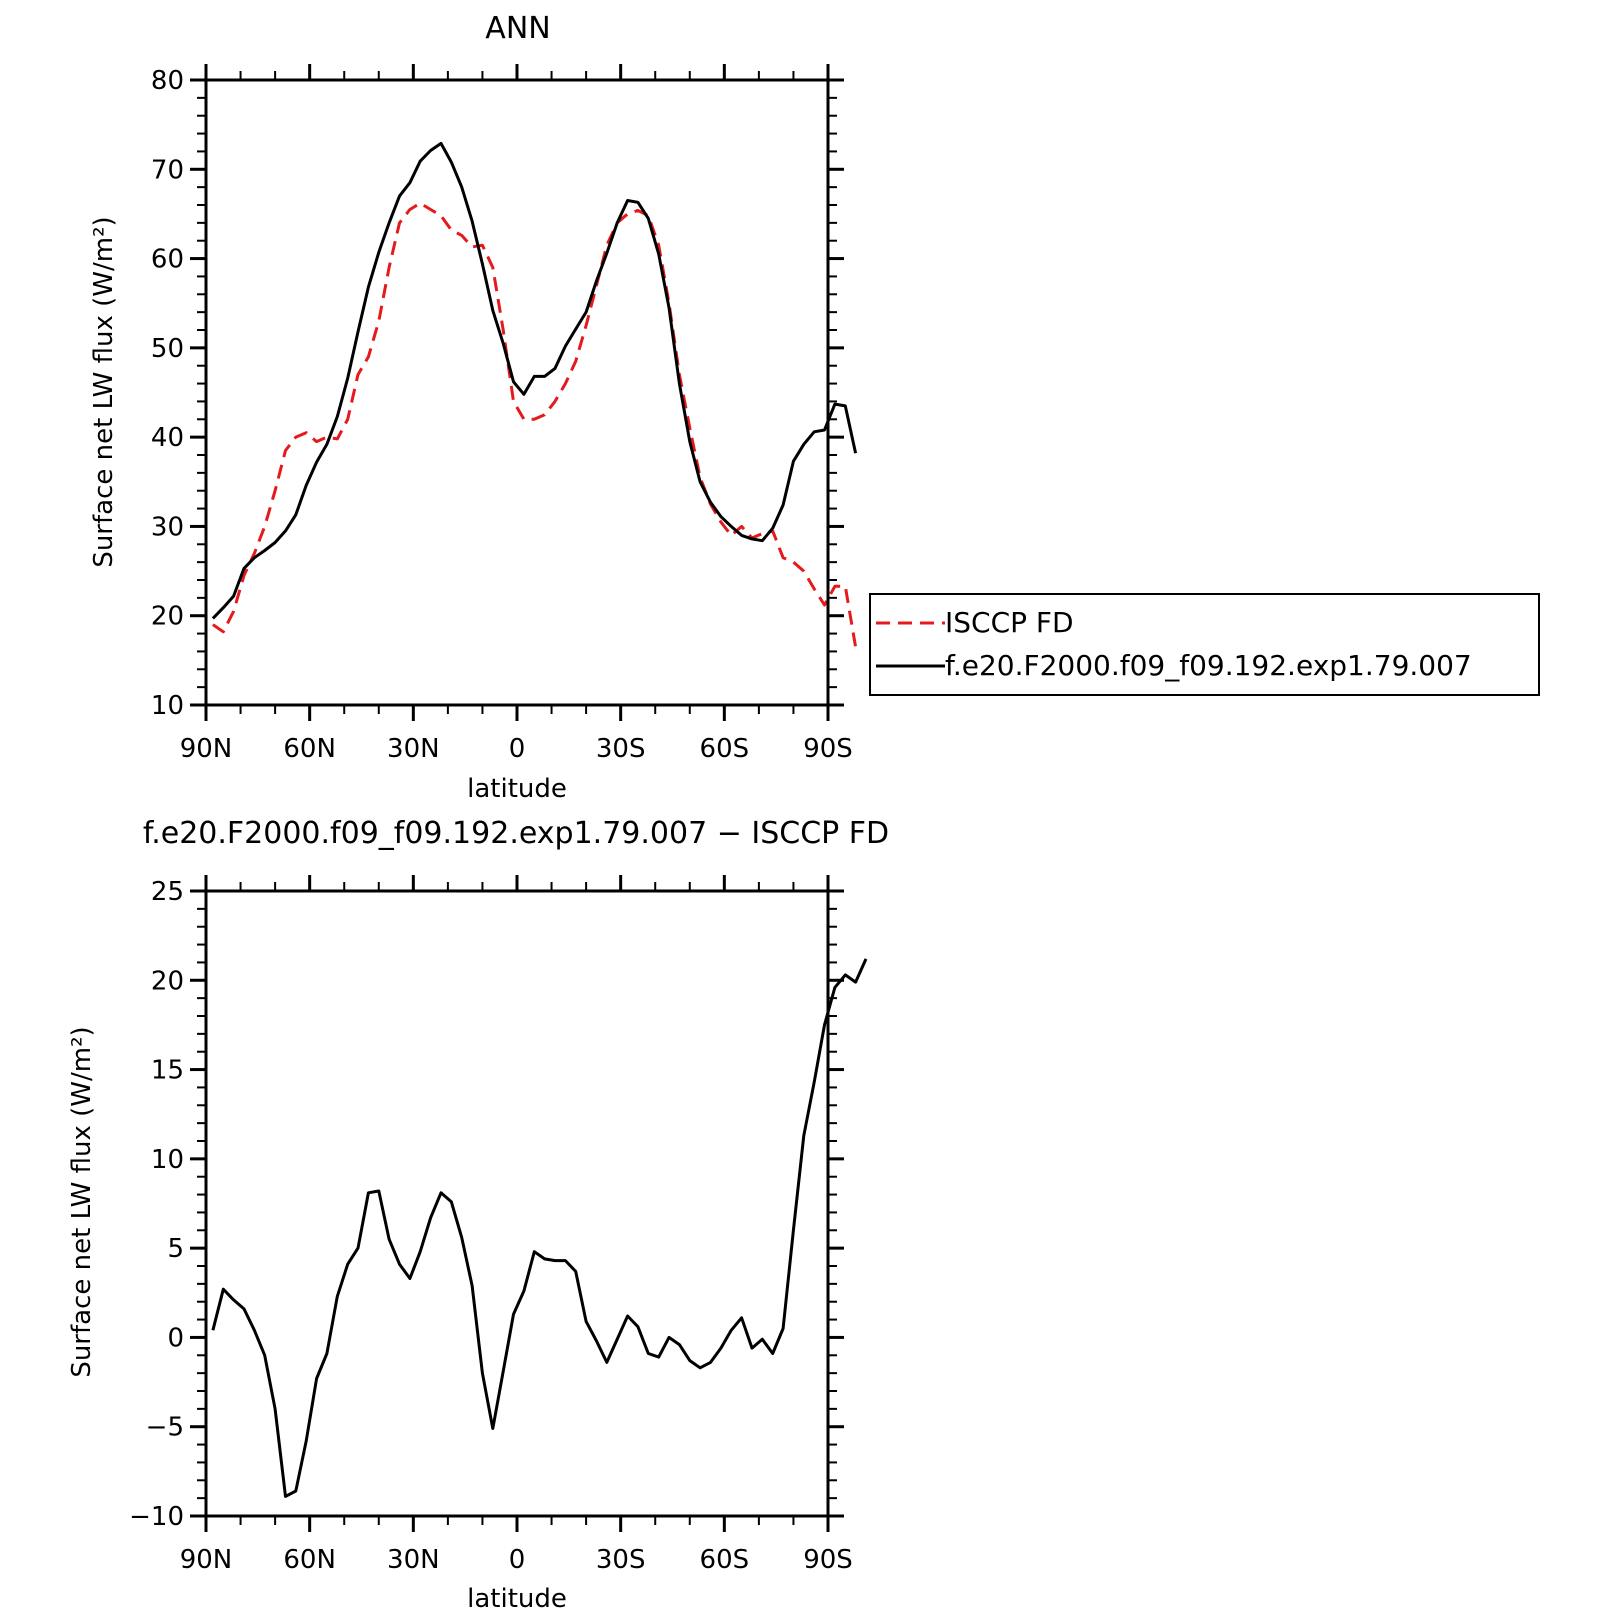 The height and width of the screenshot is (1613, 1610). What do you see at coordinates (517, 1598) in the screenshot?
I see `bottom-x-axis-title: latitude` at bounding box center [517, 1598].